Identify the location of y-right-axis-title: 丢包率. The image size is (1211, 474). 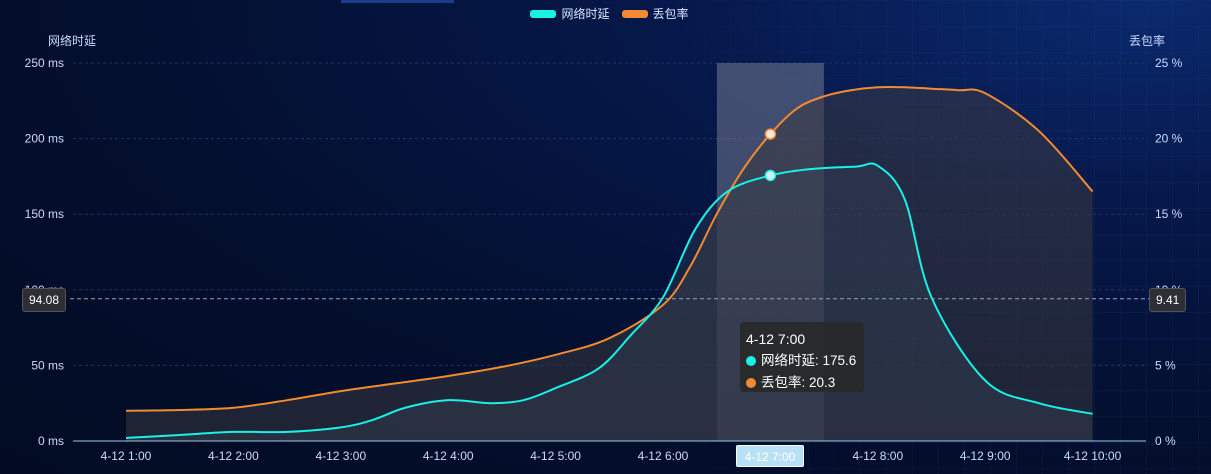
(1147, 40).